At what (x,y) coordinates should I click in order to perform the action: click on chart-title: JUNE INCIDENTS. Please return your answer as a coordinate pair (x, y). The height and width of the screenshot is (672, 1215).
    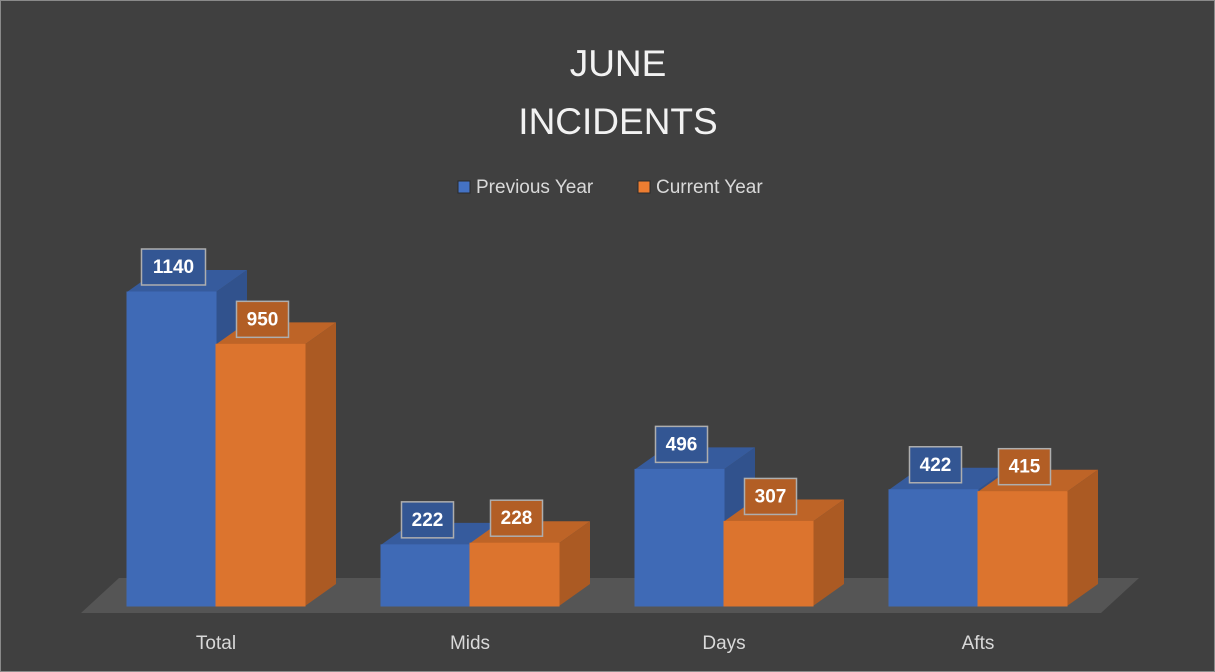
    Looking at the image, I should click on (618, 92).